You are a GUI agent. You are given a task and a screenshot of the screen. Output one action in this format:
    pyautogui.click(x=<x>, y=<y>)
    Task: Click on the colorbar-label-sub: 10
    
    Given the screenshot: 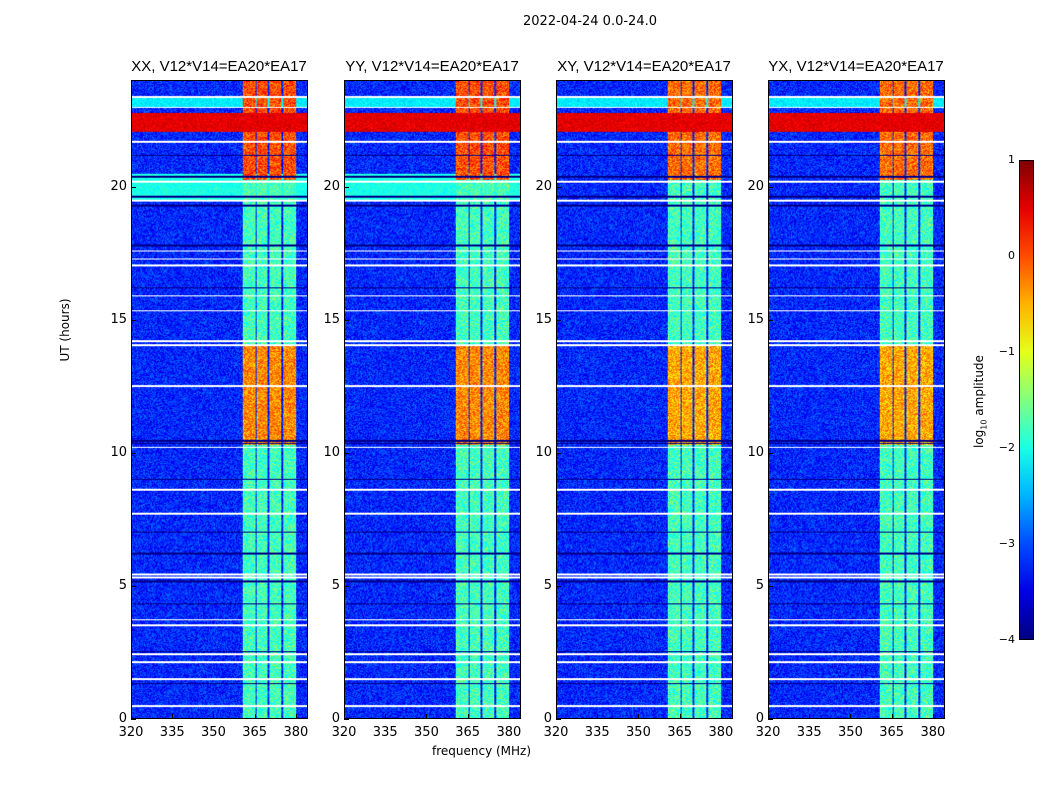 What is the action you would take?
    pyautogui.click(x=984, y=424)
    